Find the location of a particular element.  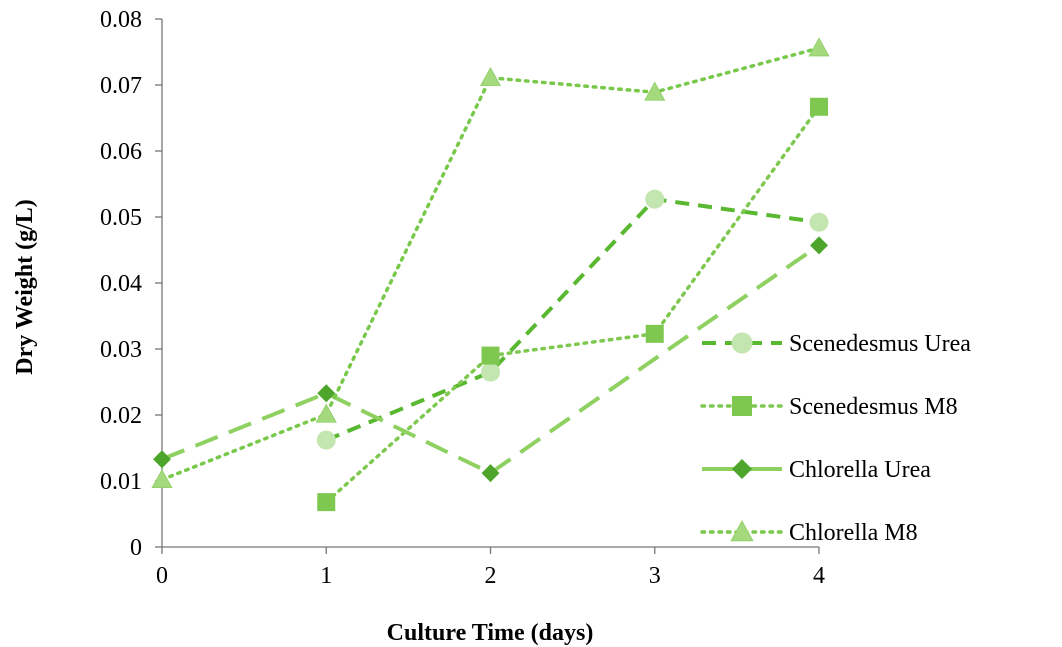

legend-item-chlorella-m8: Chlorella M8 is located at coordinates (809, 533).